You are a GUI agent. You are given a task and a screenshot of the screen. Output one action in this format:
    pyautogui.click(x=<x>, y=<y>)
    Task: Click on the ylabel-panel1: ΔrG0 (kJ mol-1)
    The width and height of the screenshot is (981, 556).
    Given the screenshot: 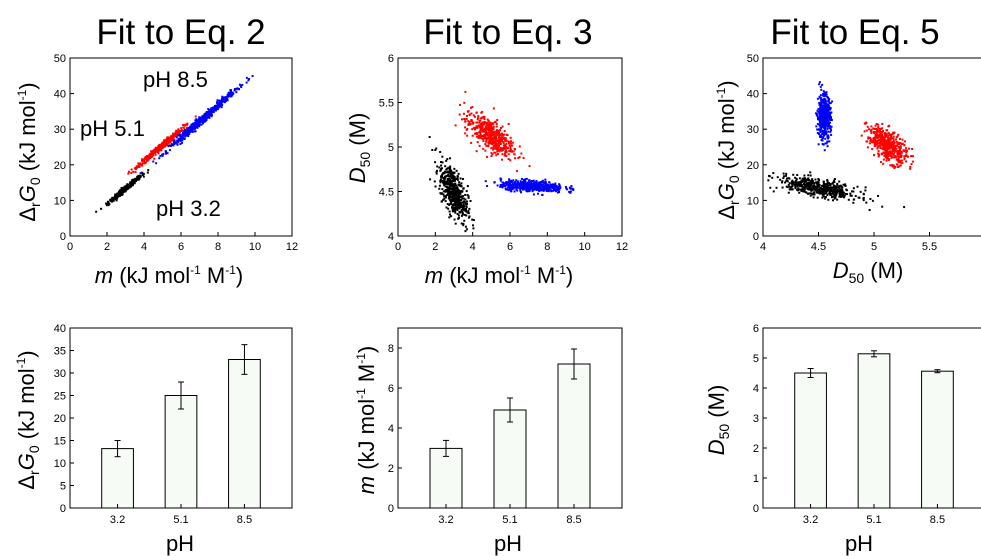 What is the action you would take?
    pyautogui.click(x=29, y=151)
    